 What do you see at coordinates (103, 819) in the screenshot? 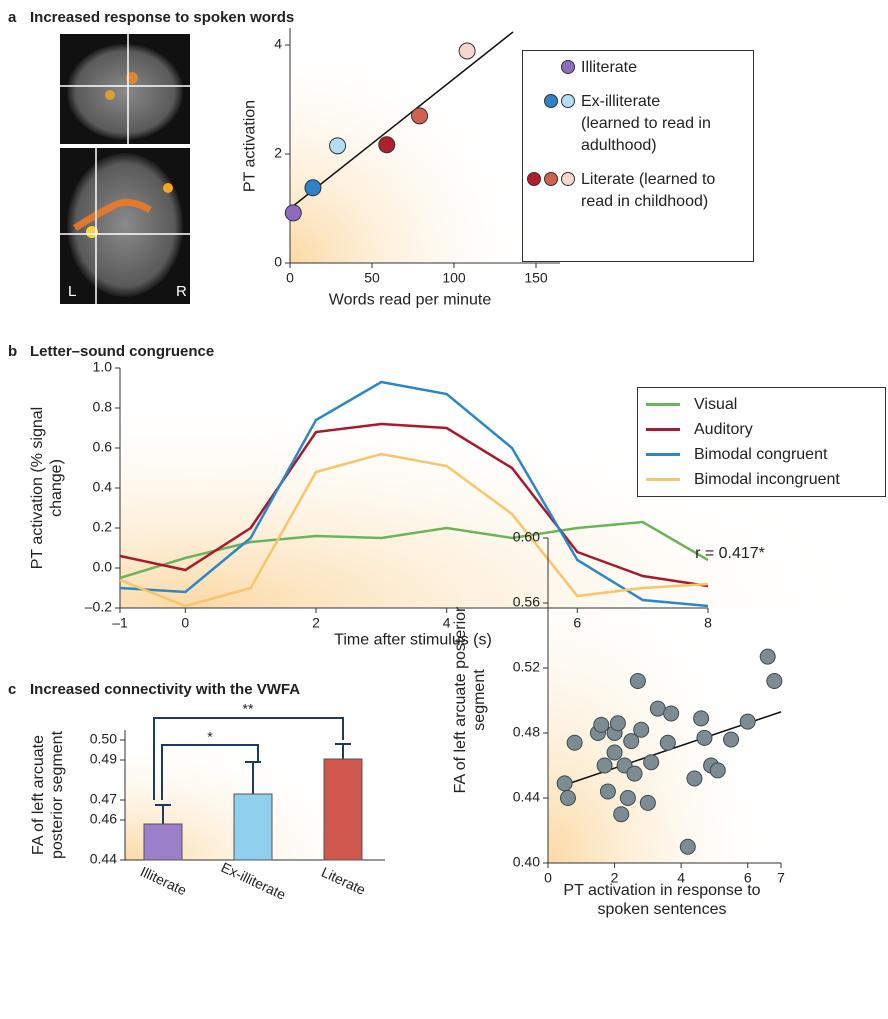
I see `y-tick-label: 0.46` at bounding box center [103, 819].